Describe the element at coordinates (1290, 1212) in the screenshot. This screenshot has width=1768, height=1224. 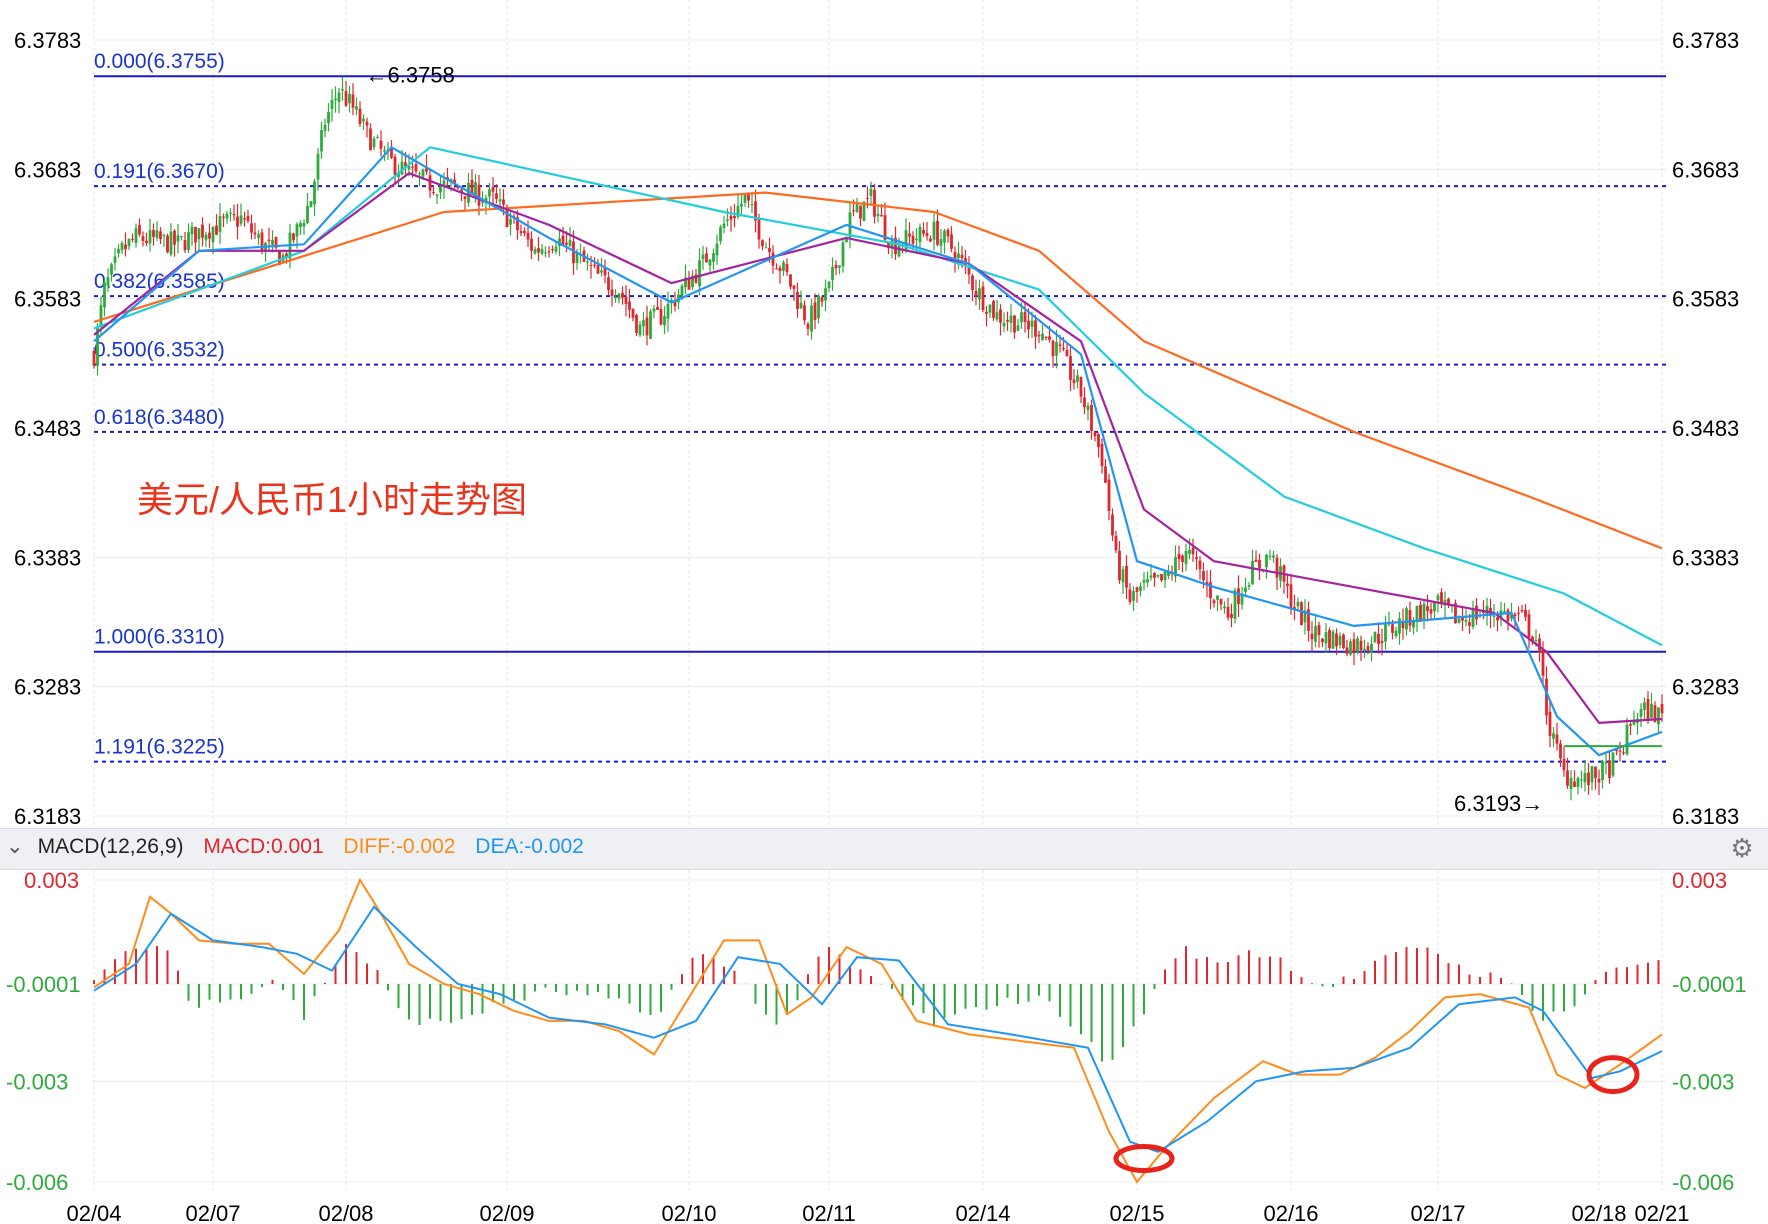
I see `date-tick: 02/16` at that location.